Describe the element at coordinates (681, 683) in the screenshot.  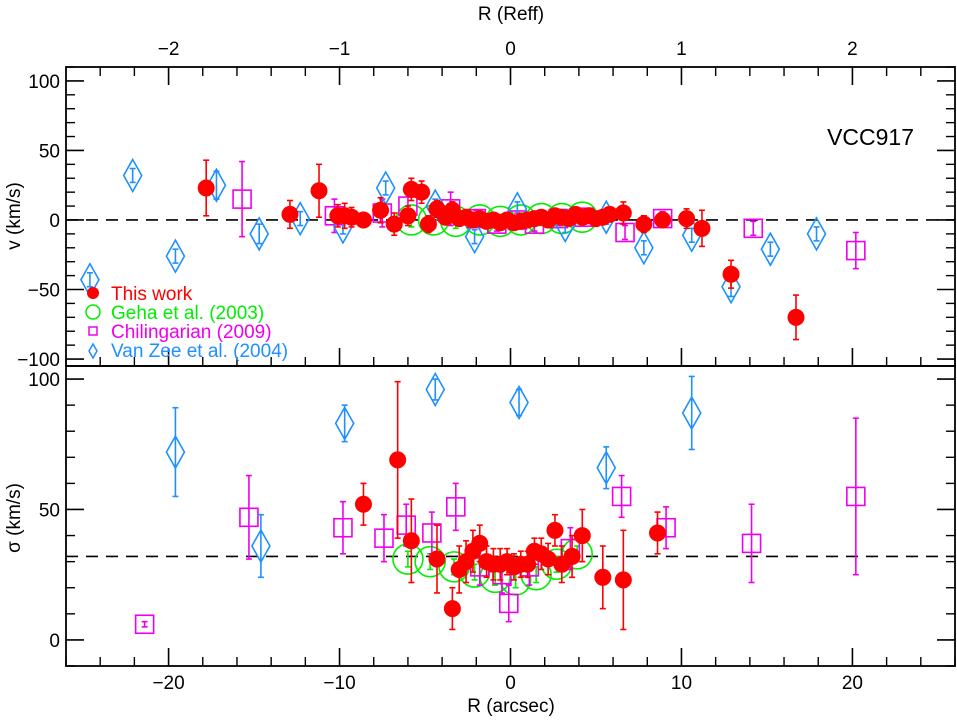
I see `x-tick-label-10: 10` at that location.